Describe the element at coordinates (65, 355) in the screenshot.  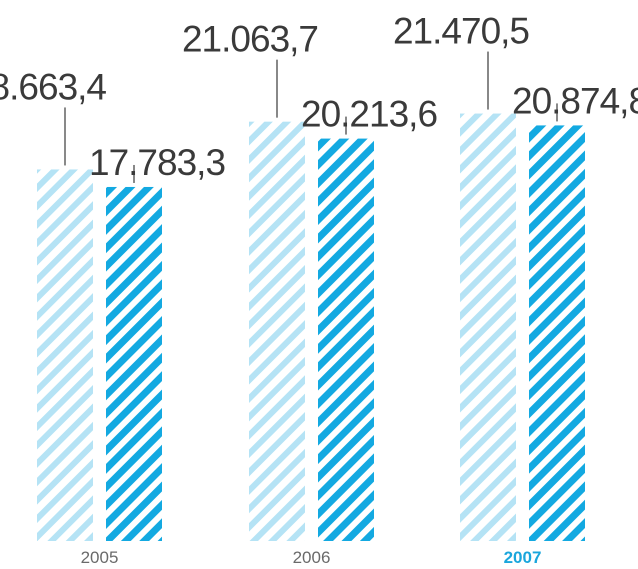
I see `bar-series-1-2005` at that location.